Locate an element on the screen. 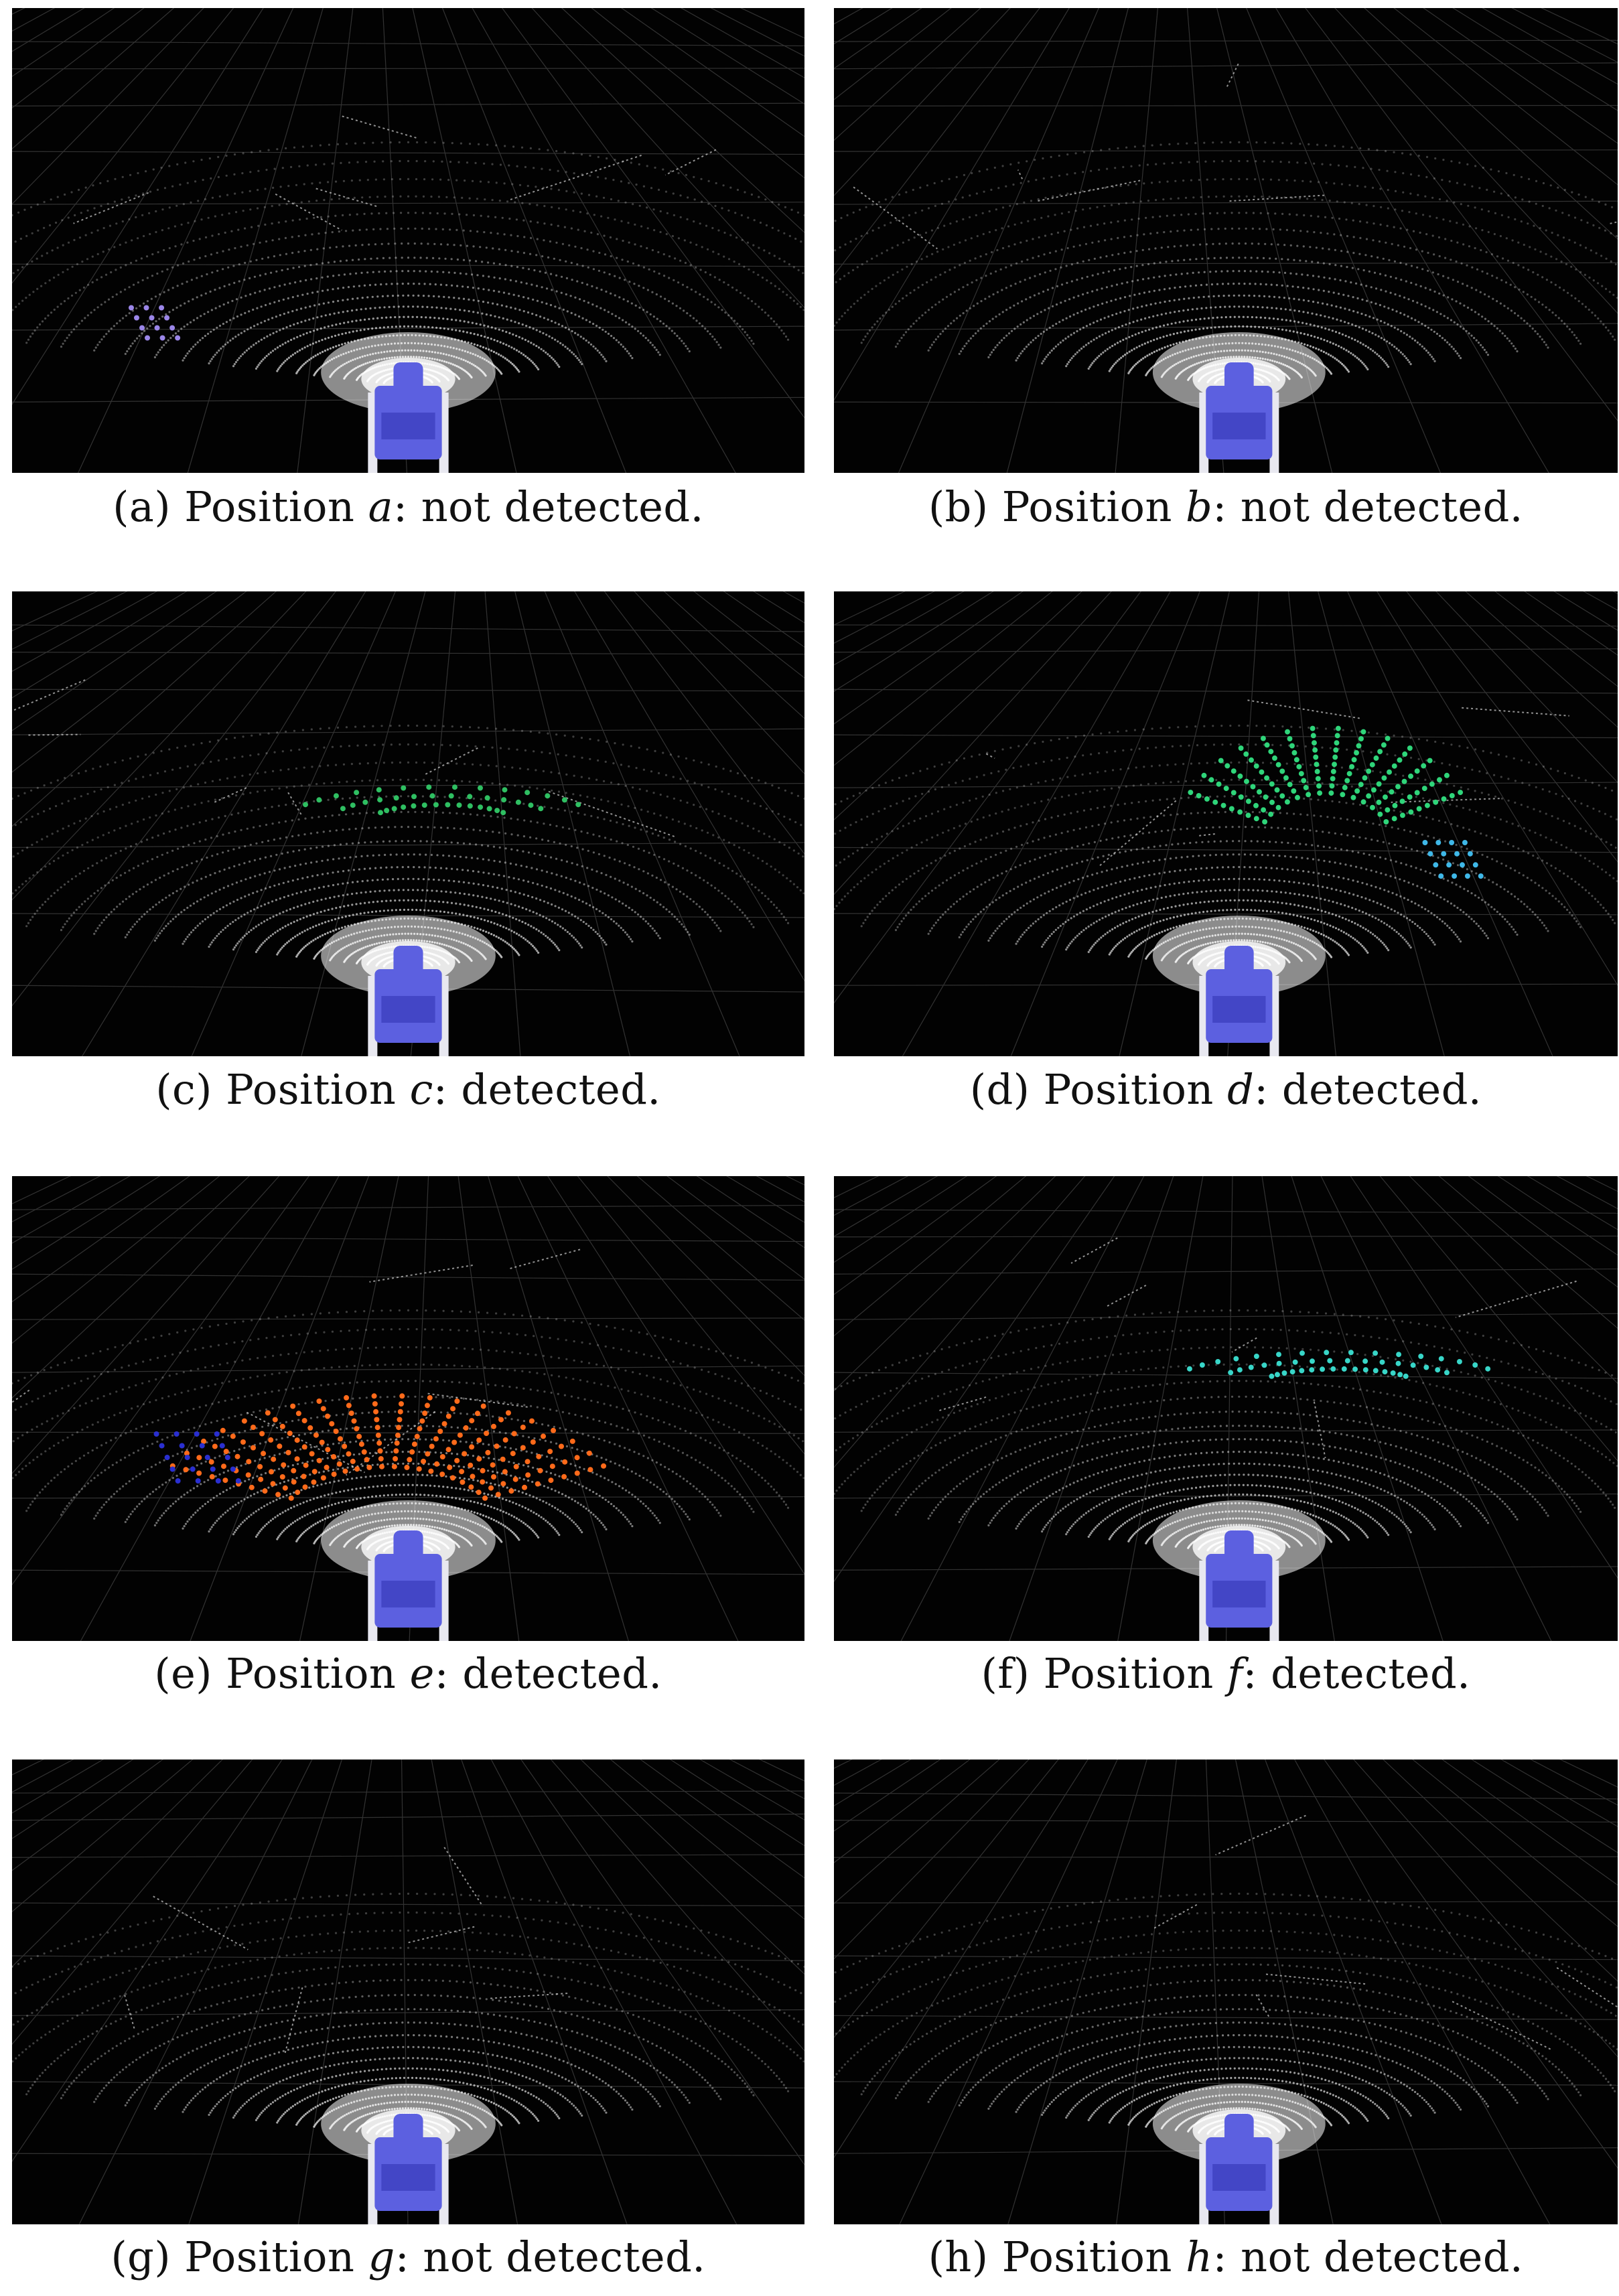 The image size is (1619, 2296). caption-h: (h) Position h: not detected. is located at coordinates (1226, 2256).